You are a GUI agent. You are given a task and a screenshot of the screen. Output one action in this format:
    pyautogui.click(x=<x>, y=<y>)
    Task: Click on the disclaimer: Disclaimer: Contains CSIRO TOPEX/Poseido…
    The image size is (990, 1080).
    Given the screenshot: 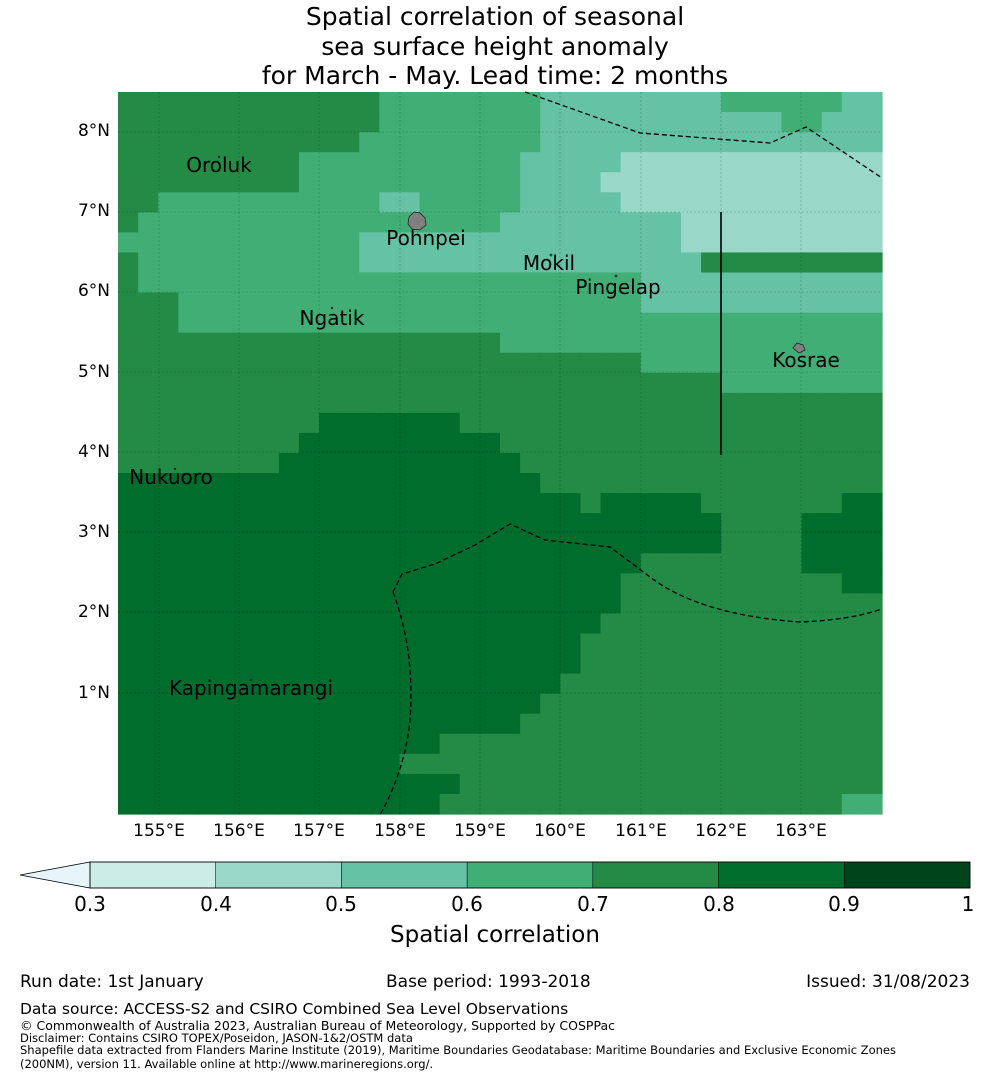 What is the action you would take?
    pyautogui.click(x=216, y=1038)
    